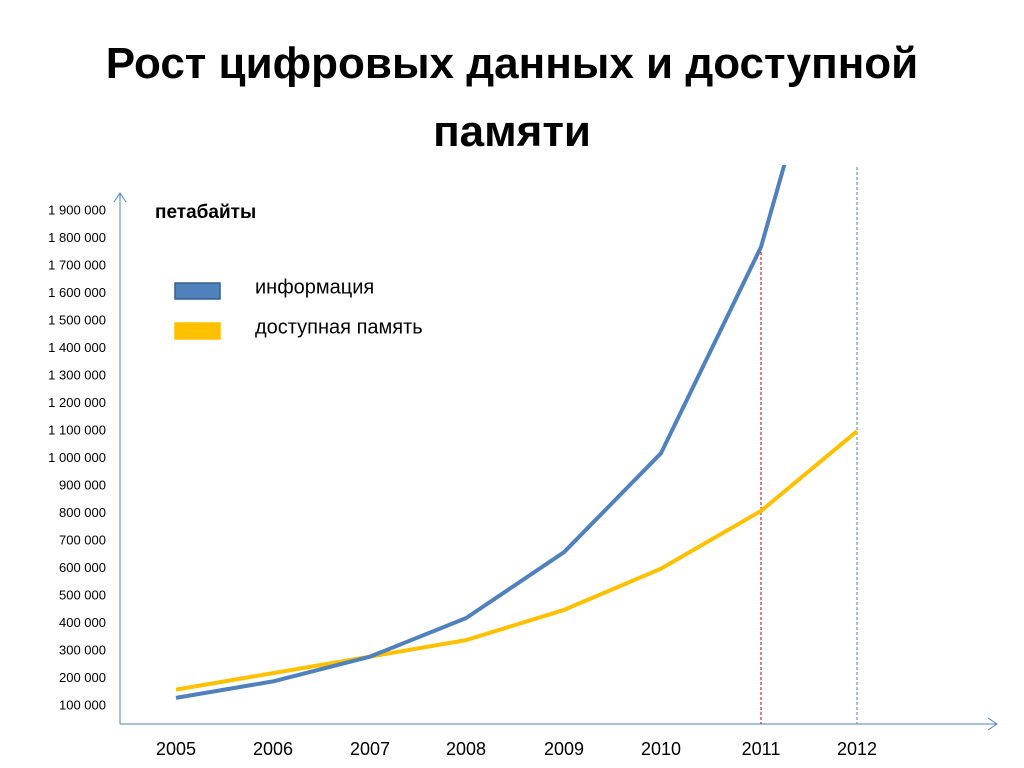  I want to click on y-axis-label: петабайты, so click(205, 212).